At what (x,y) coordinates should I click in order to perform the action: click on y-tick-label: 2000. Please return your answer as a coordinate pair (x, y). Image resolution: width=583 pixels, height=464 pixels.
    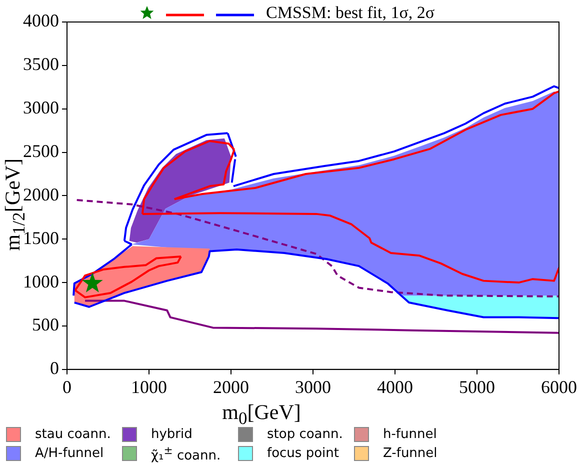
    Looking at the image, I should click on (41, 194).